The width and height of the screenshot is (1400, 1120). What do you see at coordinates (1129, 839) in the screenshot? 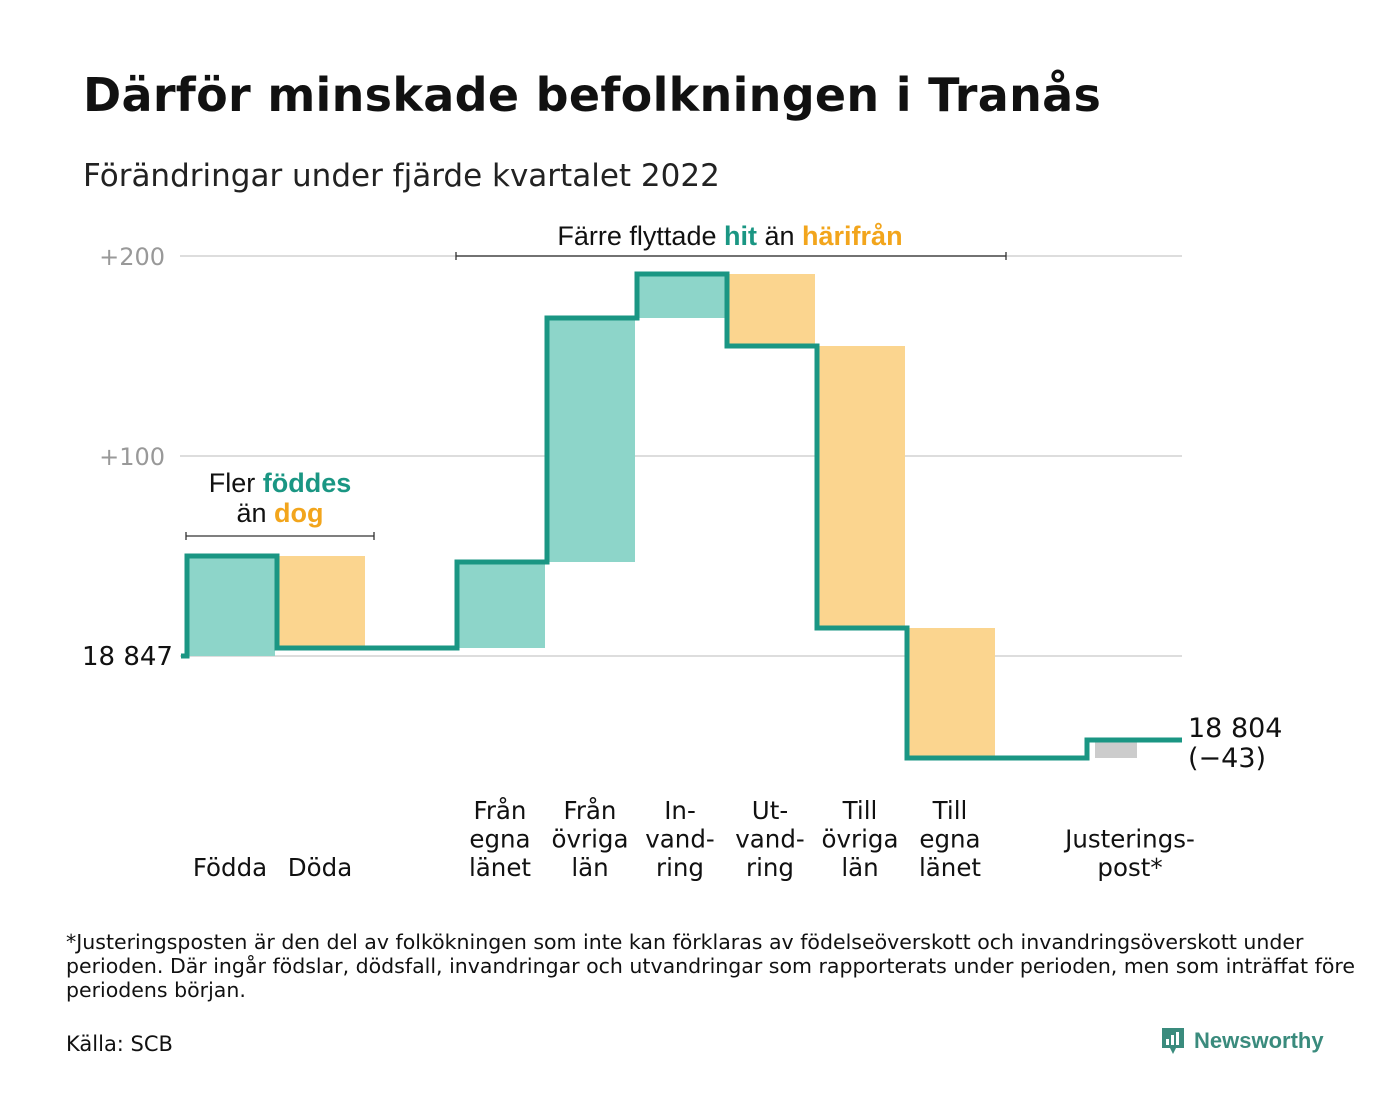
I see `category-label: Justerings-` at bounding box center [1129, 839].